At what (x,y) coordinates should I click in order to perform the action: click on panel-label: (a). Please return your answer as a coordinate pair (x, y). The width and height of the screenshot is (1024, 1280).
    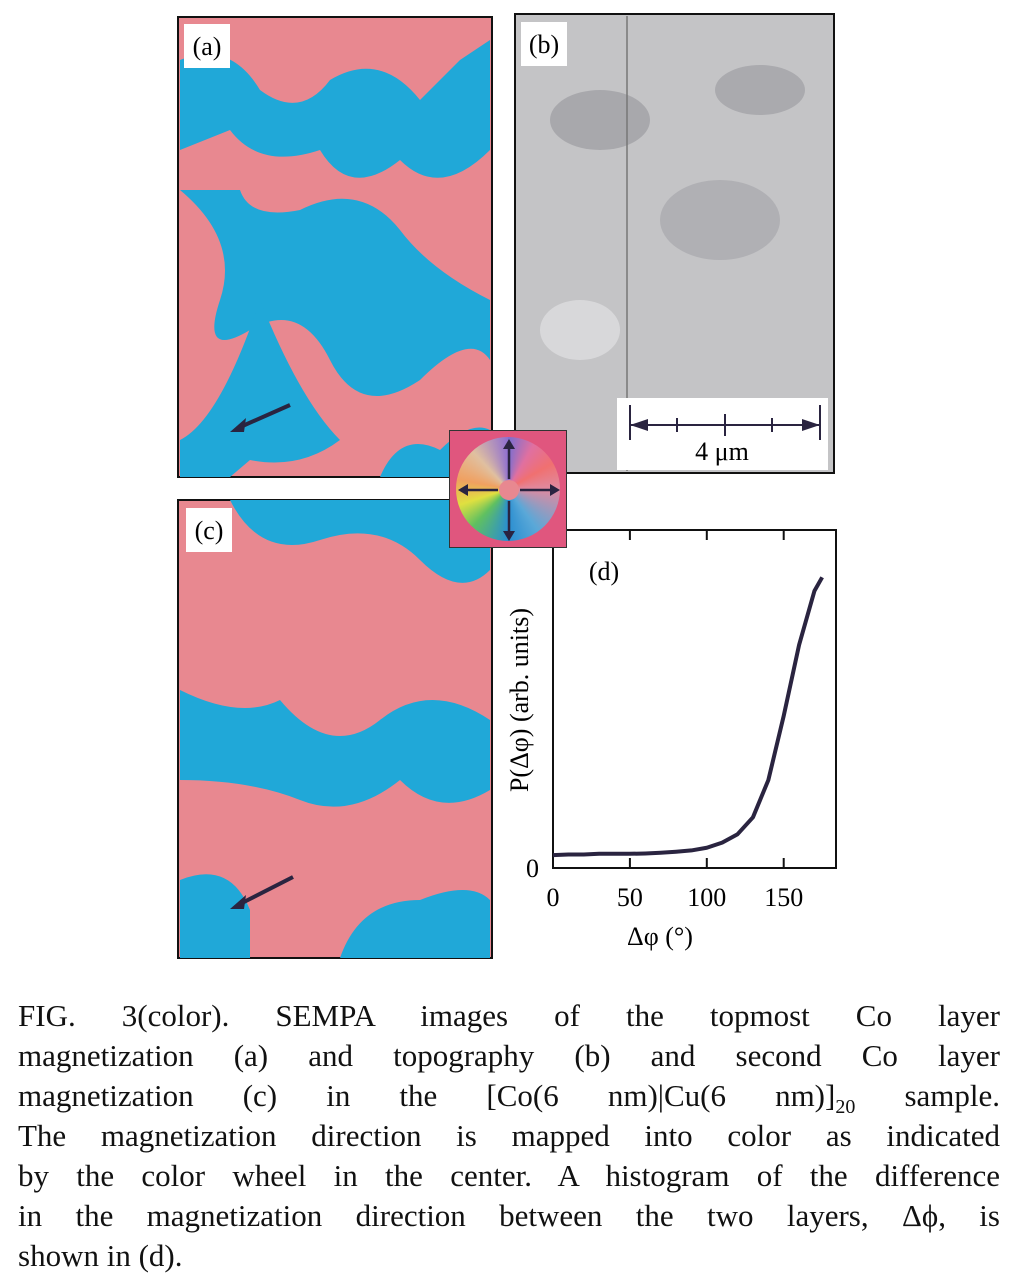
    Looking at the image, I should click on (207, 46).